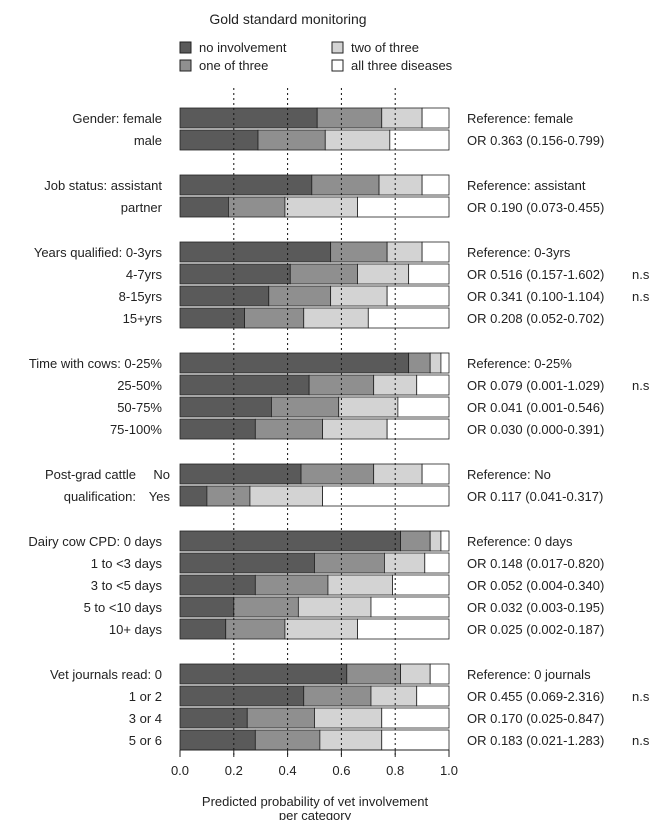 The width and height of the screenshot is (654, 820). I want to click on chart-title: Gold standard monitoring, so click(287, 19).